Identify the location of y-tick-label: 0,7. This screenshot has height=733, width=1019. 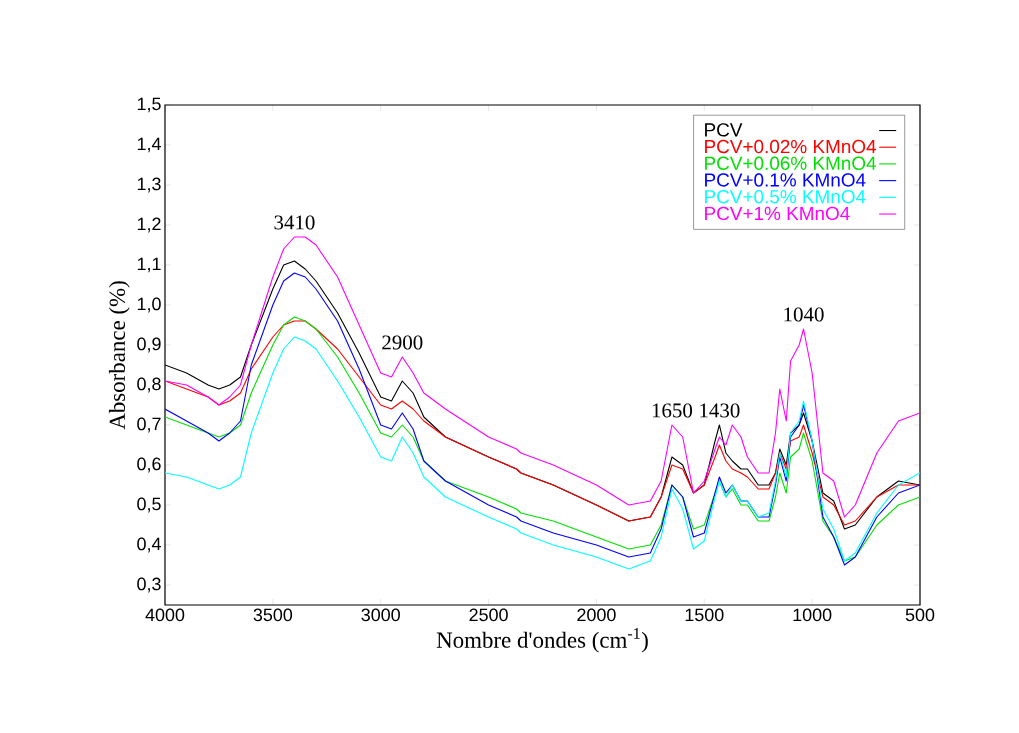
(149, 425).